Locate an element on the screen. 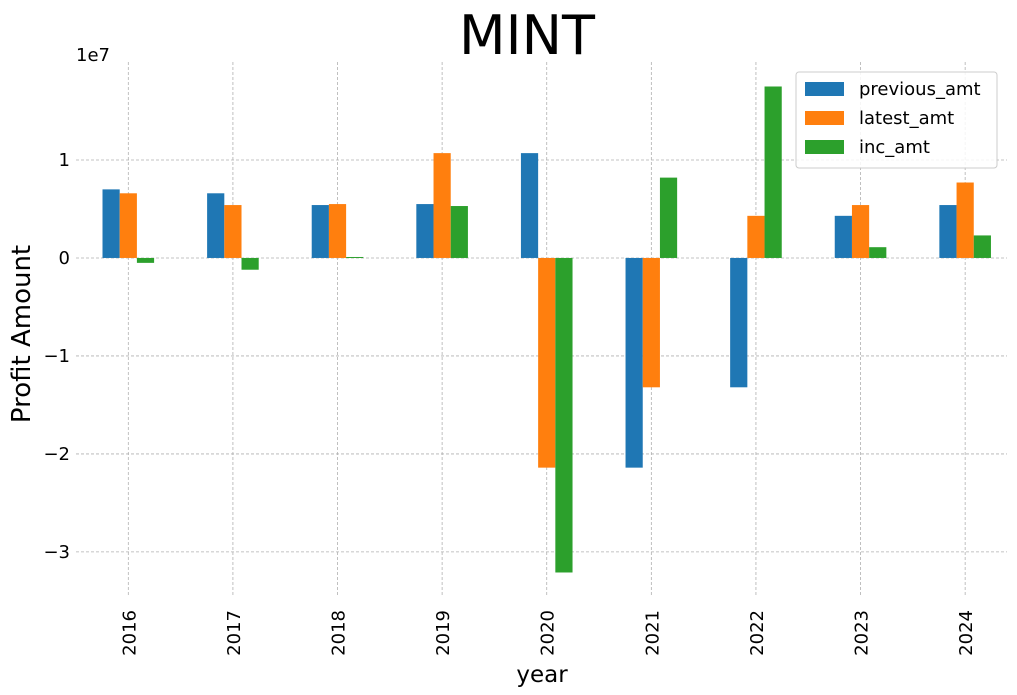  bar-latest_amt-2024 is located at coordinates (965, 220).